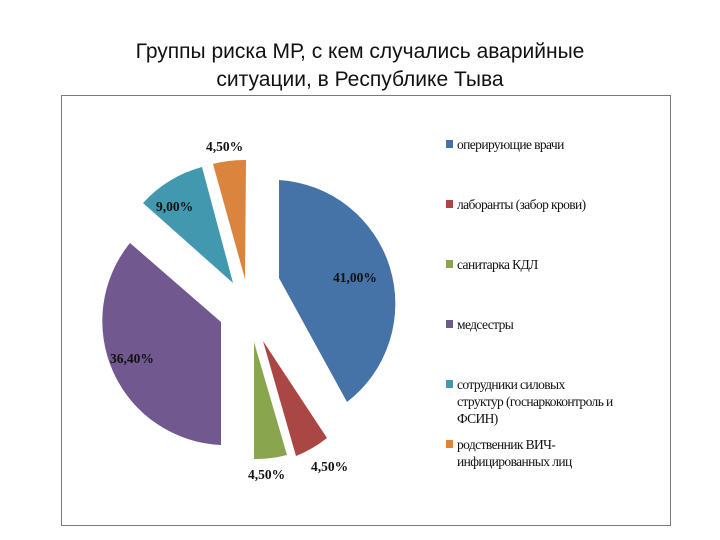 This screenshot has width=720, height=540. Describe the element at coordinates (485, 324) in the screenshot. I see `legend-label: медсестры` at that location.